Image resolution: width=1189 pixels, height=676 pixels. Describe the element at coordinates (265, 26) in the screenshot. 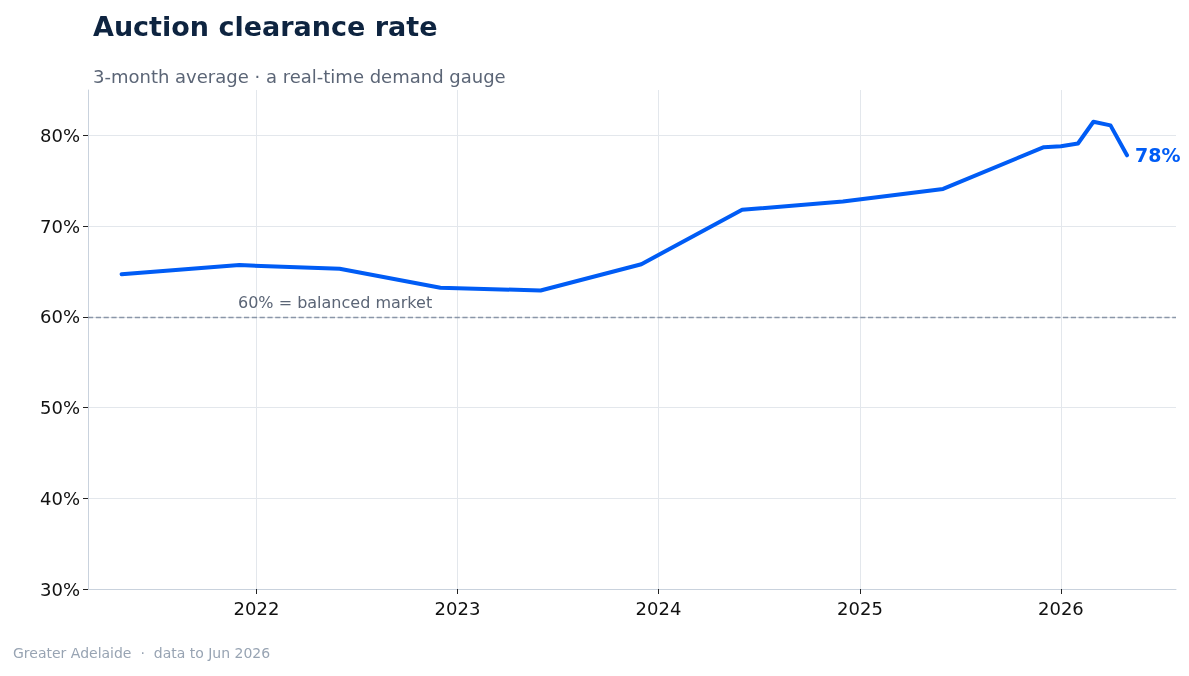

I see `chart-title: Auction clearance rate` at that location.